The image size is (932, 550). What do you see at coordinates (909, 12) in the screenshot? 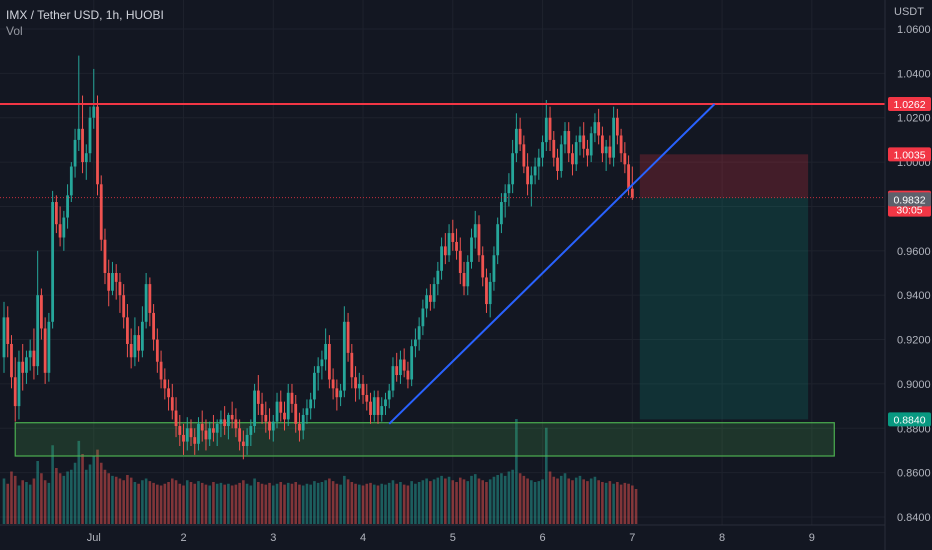
I see `currency-label: USDT` at bounding box center [909, 12].